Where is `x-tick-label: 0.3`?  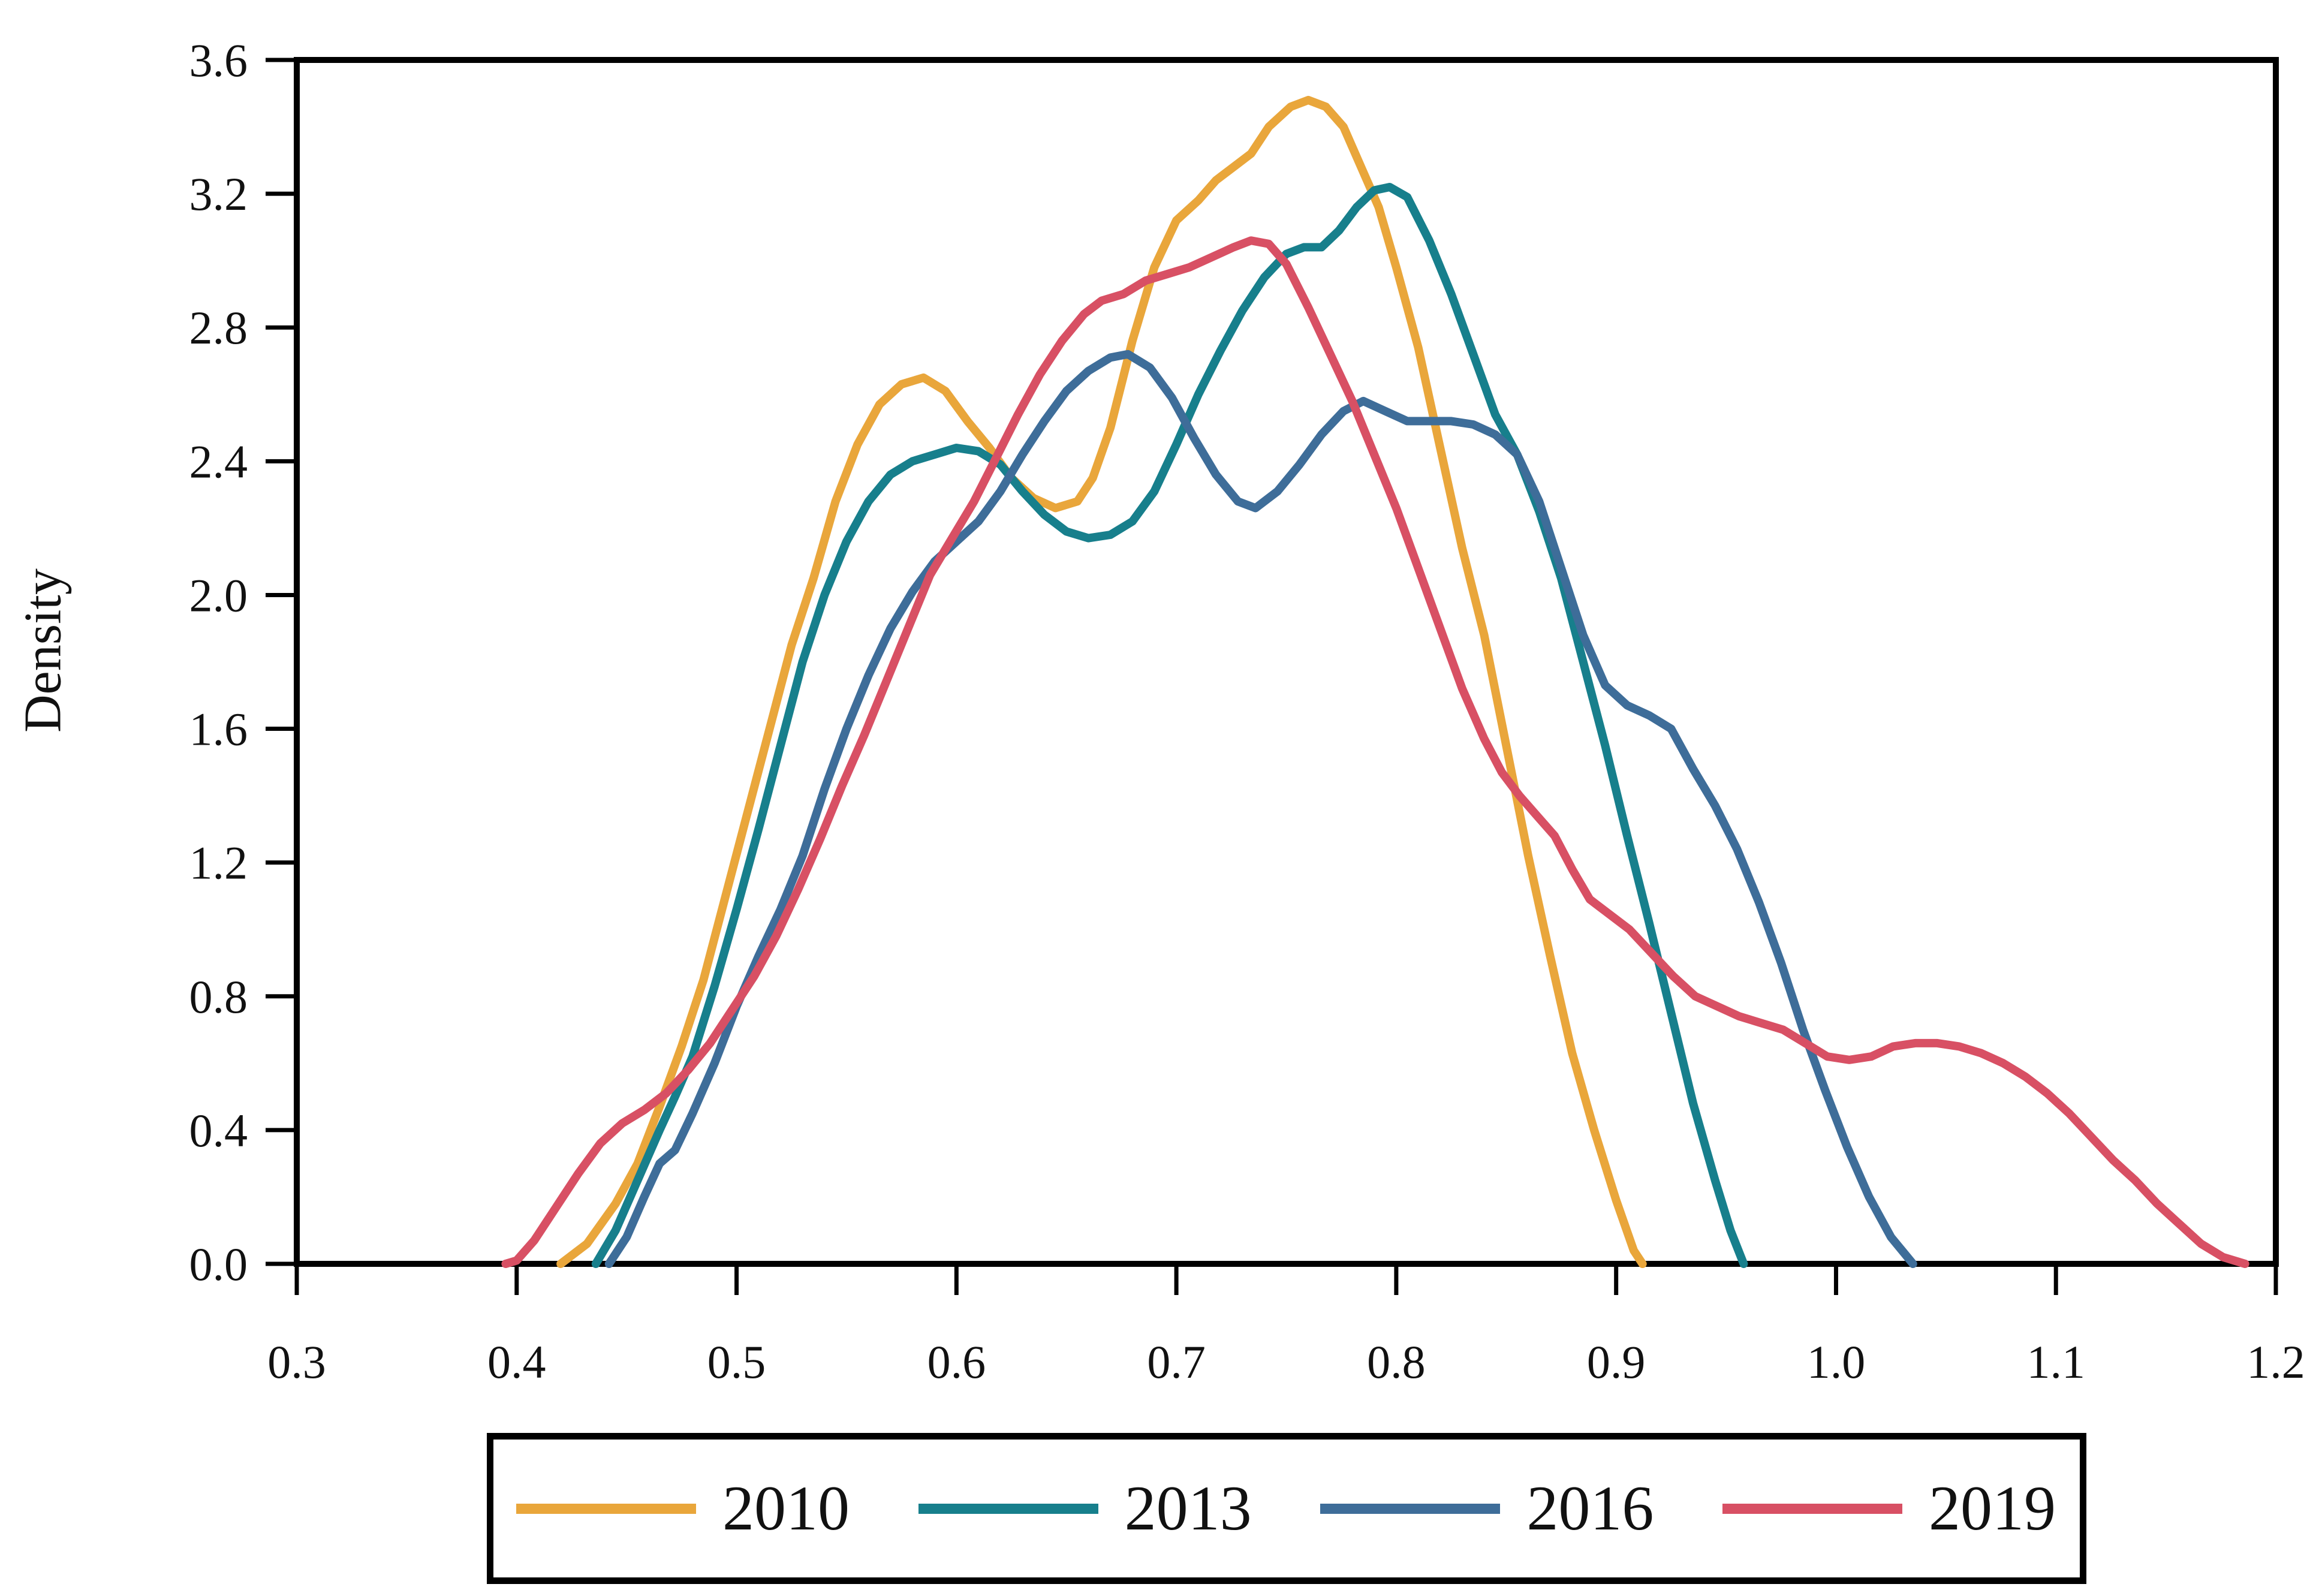 x-tick-label: 0.3 is located at coordinates (296, 1362).